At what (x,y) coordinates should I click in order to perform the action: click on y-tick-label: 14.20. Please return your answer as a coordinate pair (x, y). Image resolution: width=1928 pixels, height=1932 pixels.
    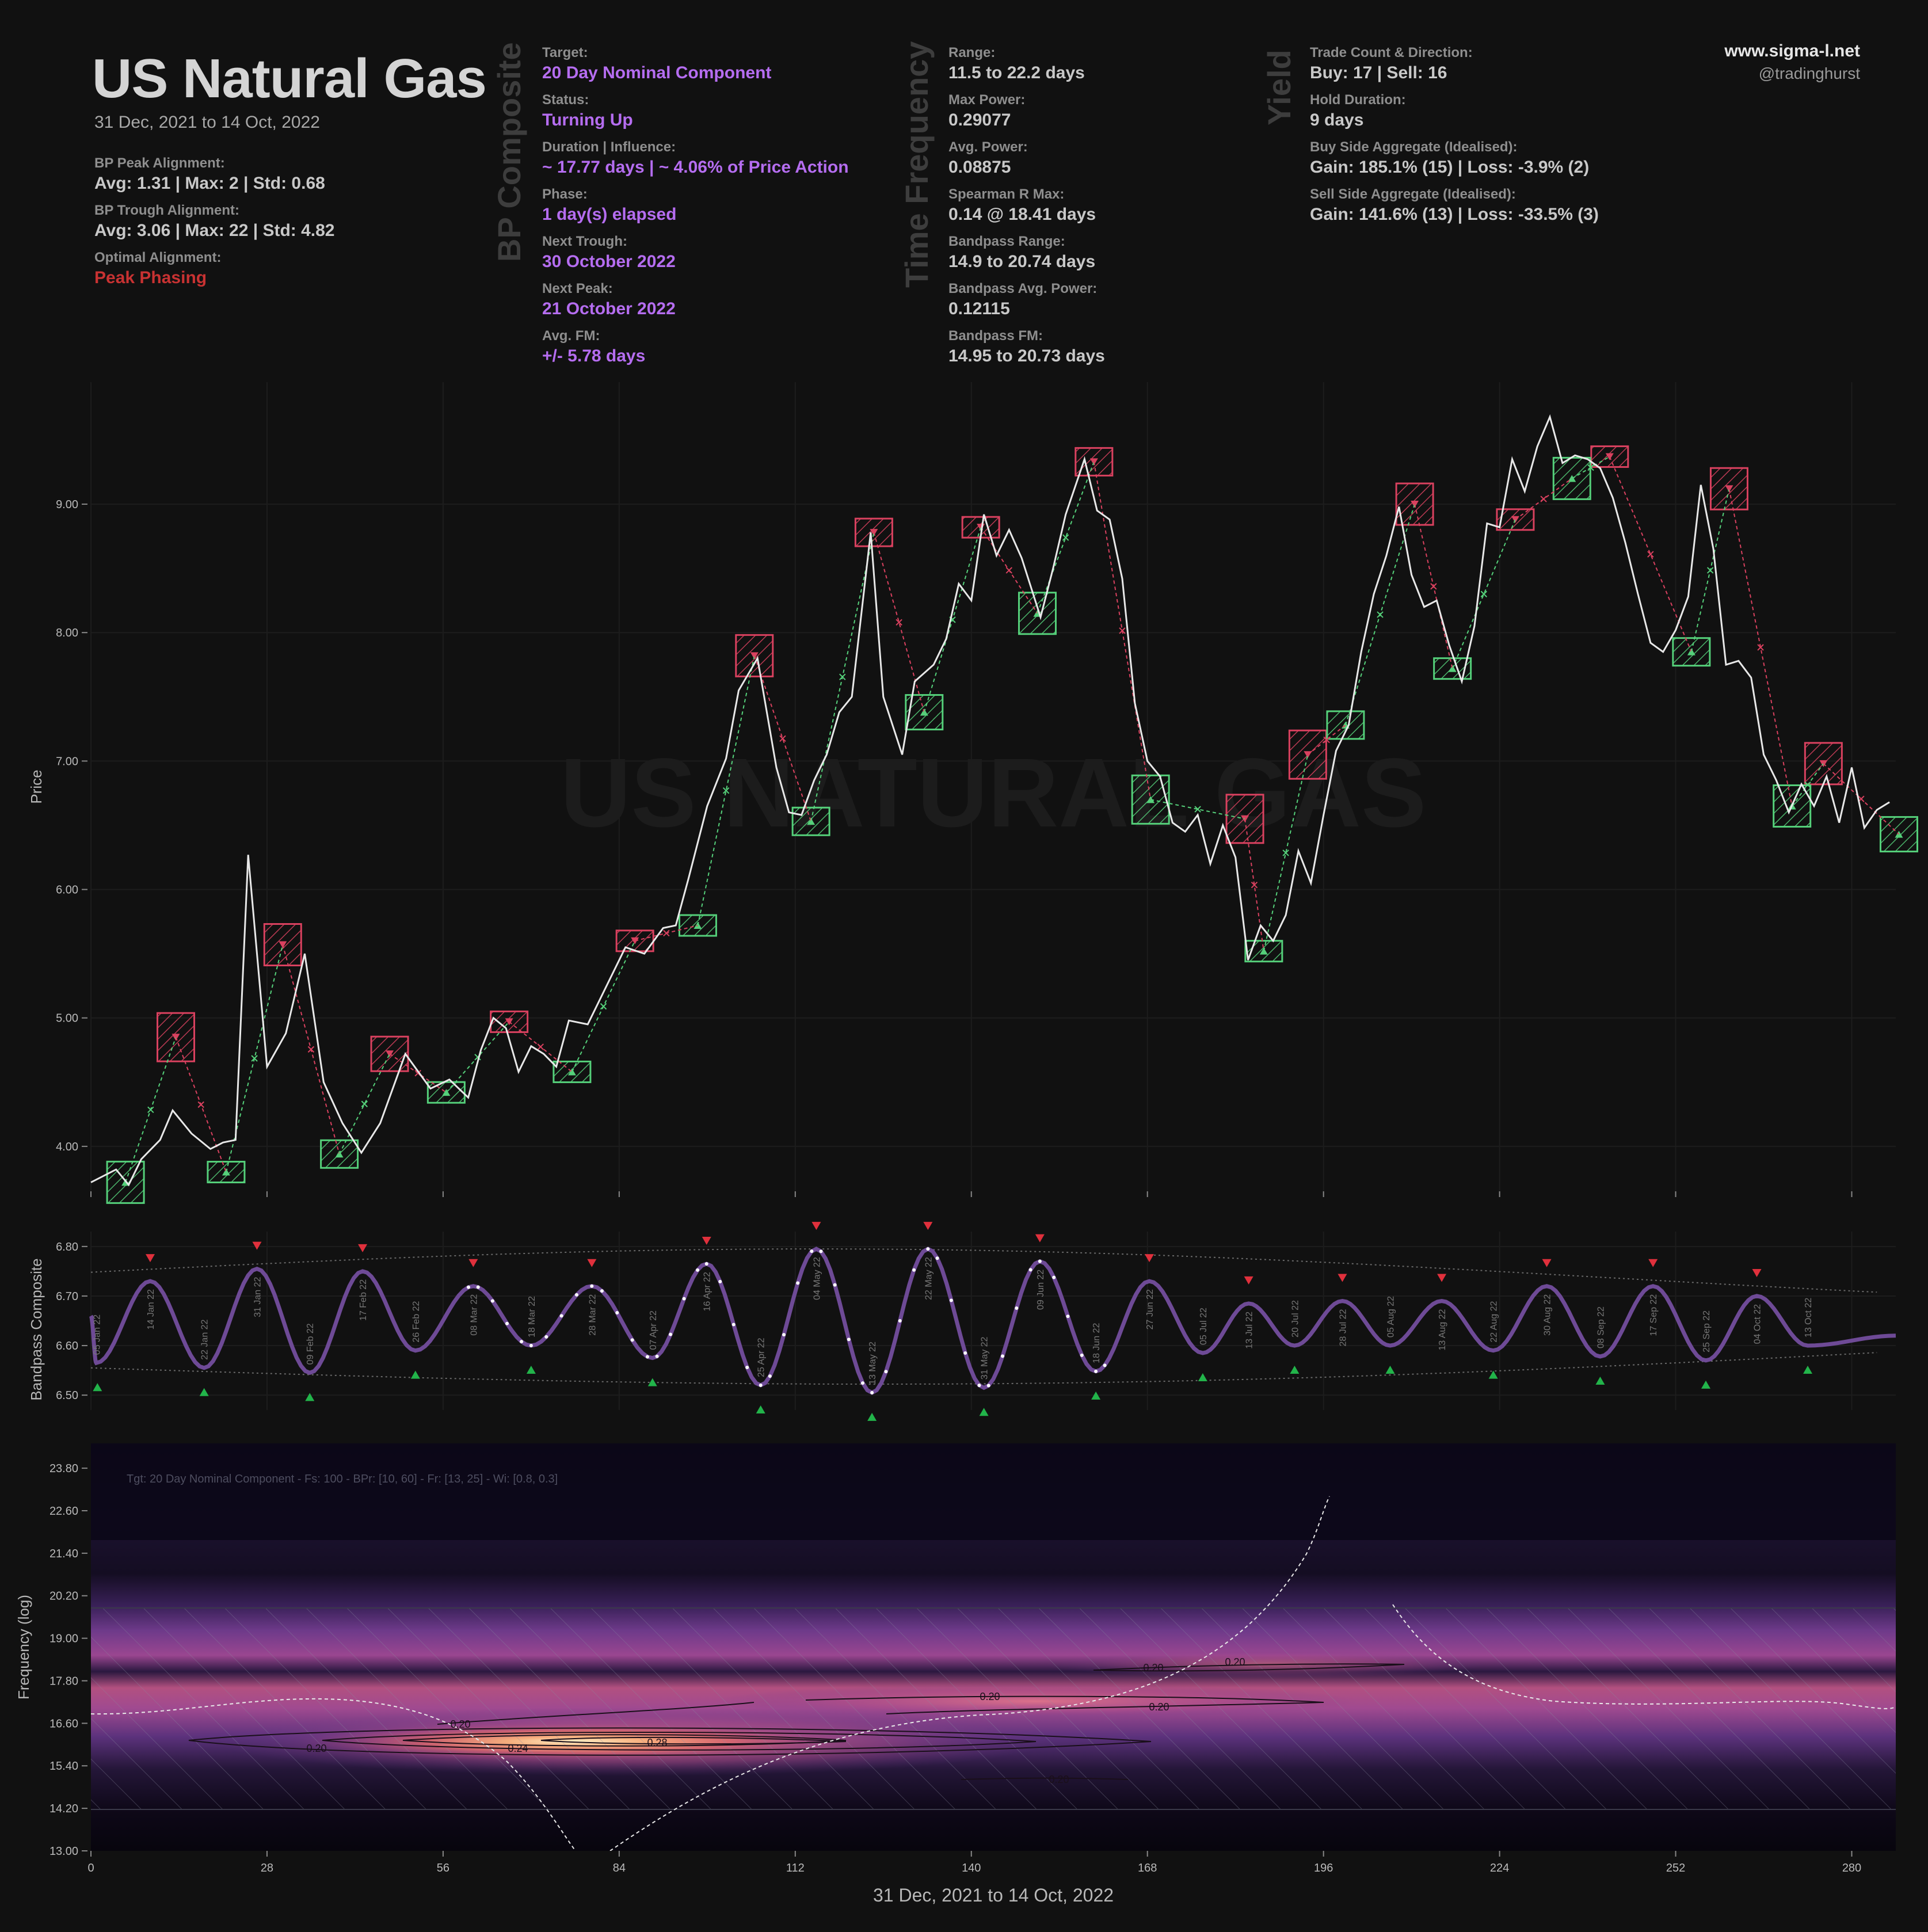
    Looking at the image, I should click on (63, 1809).